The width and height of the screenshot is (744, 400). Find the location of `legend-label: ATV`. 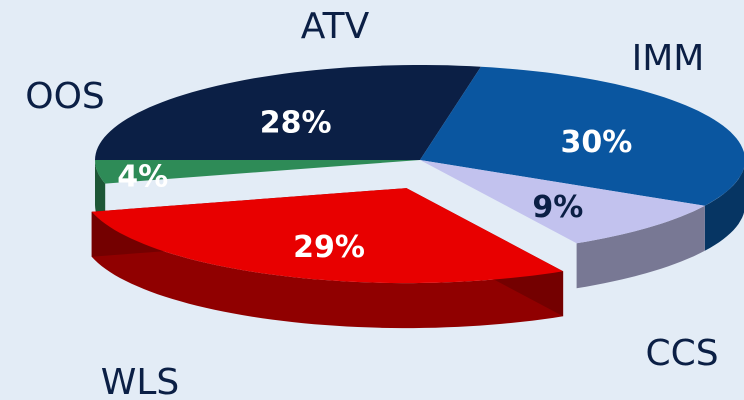

legend-label: ATV is located at coordinates (335, 26).